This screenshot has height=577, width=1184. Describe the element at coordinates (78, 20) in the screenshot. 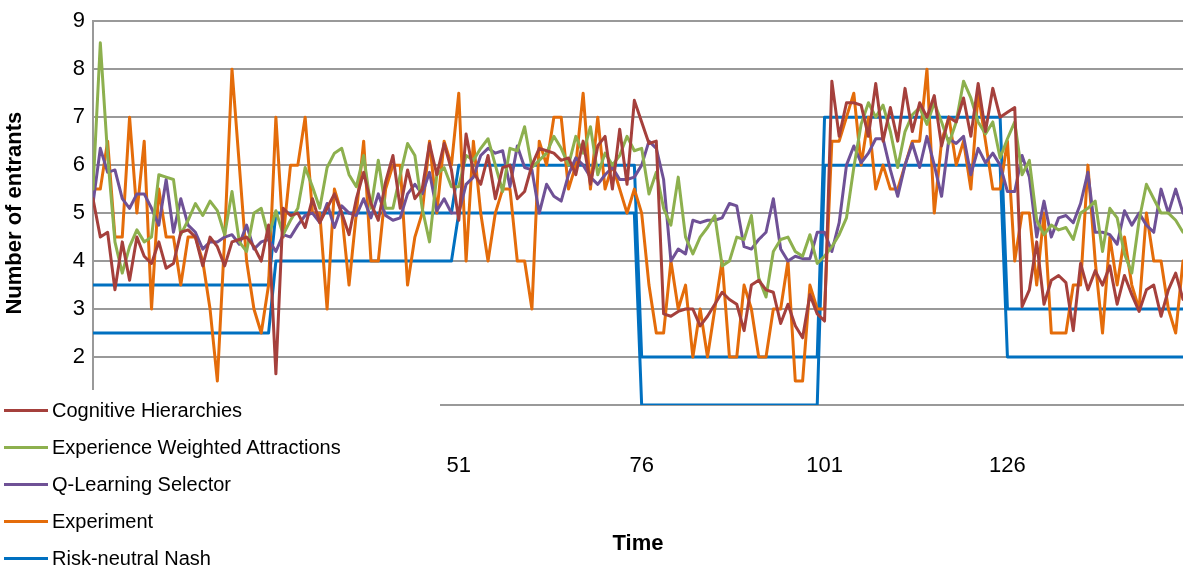

I see `y-tick-label: 9` at that location.